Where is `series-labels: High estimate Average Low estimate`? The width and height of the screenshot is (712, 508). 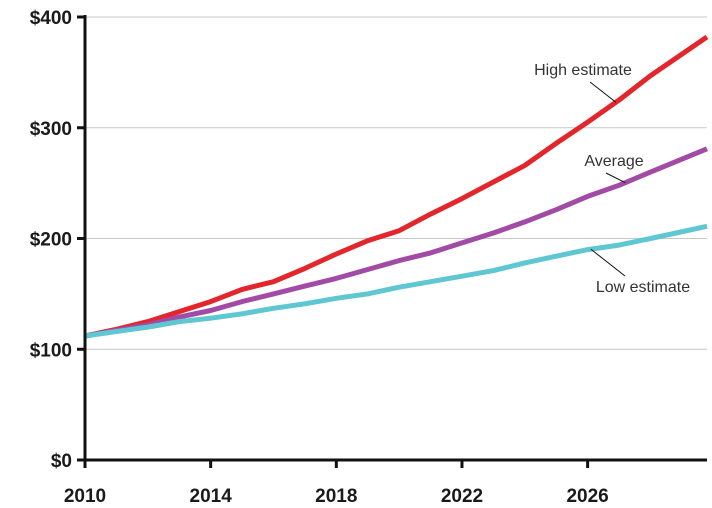 series-labels: High estimate Average Low estimate is located at coordinates (612, 179).